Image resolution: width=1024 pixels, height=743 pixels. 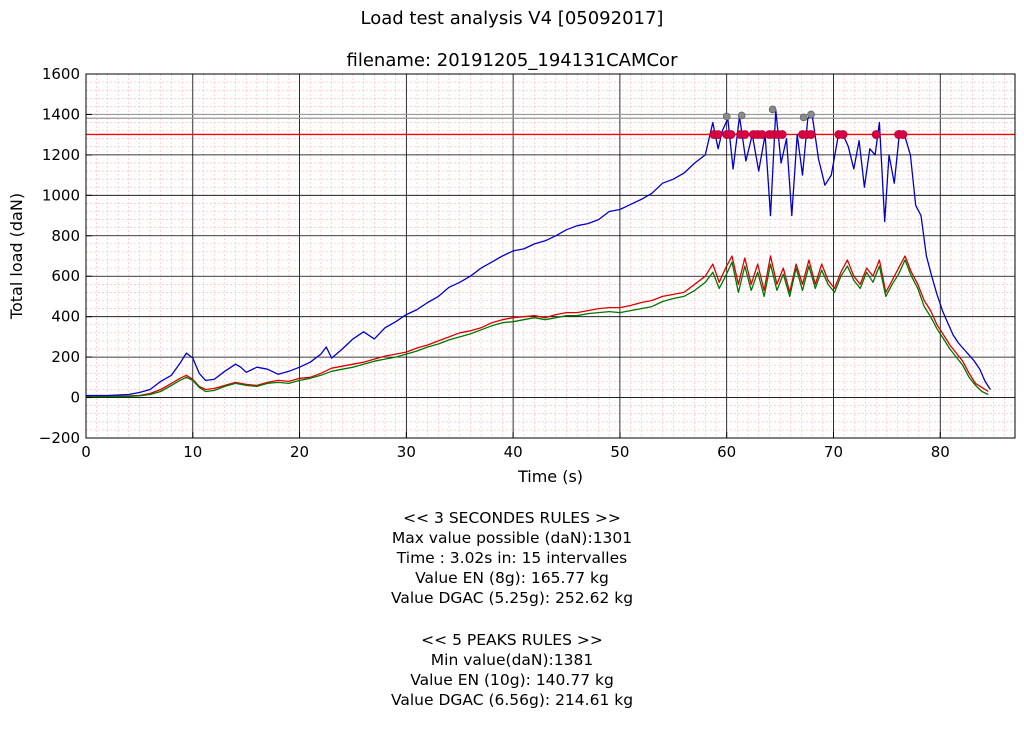 I want to click on x-tick-label: 50, so click(x=619, y=452).